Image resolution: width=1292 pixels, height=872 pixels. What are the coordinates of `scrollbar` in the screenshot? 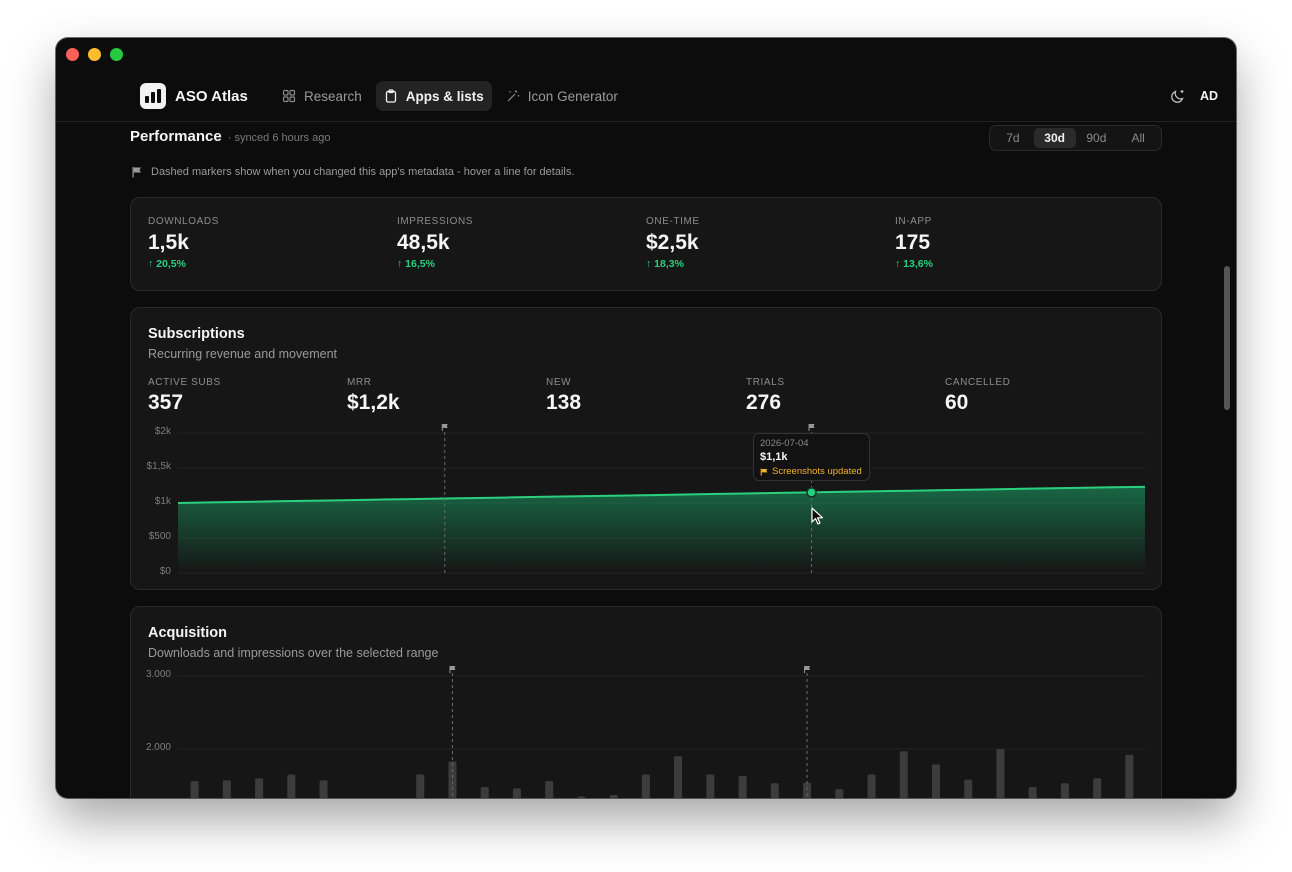 It's located at (1227, 338).